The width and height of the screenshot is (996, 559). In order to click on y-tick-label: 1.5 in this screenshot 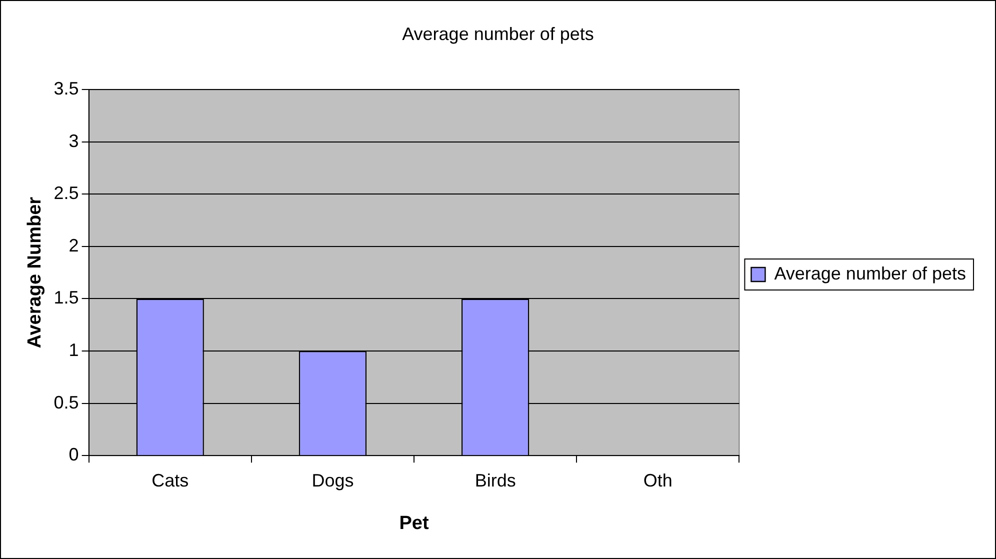, I will do `click(66, 298)`.